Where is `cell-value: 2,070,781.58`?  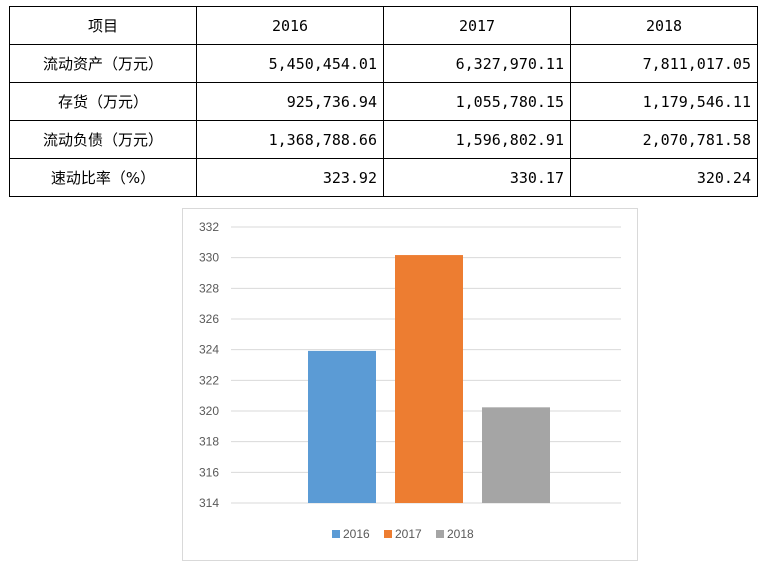
cell-value: 2,070,781.58 is located at coordinates (664, 139).